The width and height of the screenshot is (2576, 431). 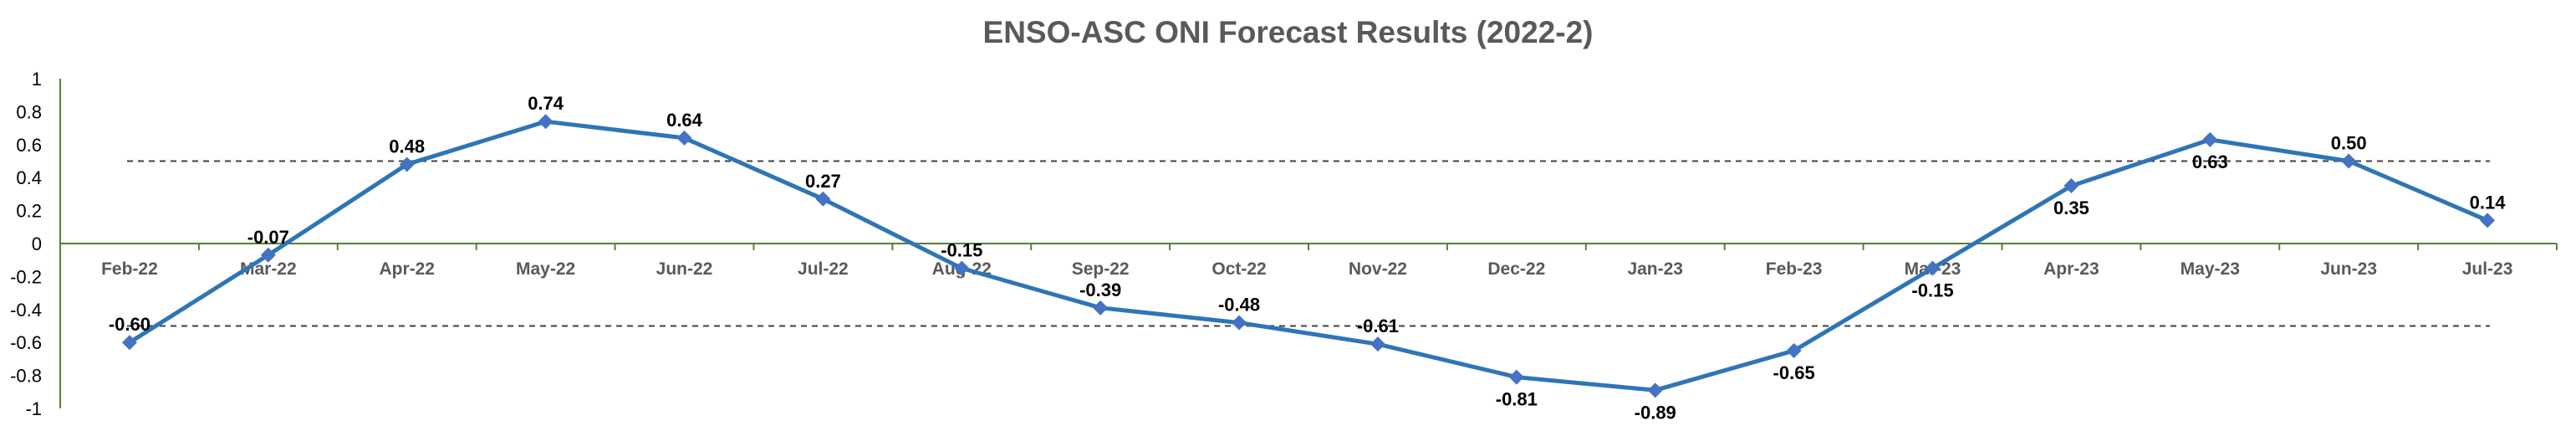 I want to click on data-label: 0.74, so click(x=546, y=104).